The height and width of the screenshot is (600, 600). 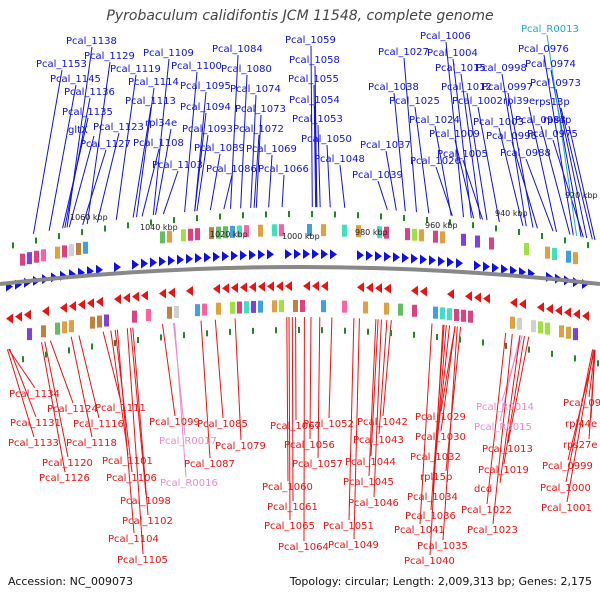 What do you see at coordinates (75, 79) in the screenshot?
I see `gene-label-pcal_1145: Pcal_1145` at bounding box center [75, 79].